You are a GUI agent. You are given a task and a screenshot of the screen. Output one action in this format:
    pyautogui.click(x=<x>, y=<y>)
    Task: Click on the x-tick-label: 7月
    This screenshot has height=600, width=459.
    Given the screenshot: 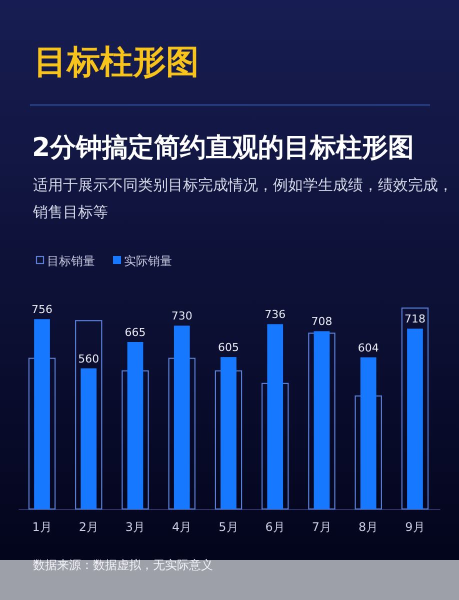 What is the action you would take?
    pyautogui.click(x=322, y=527)
    